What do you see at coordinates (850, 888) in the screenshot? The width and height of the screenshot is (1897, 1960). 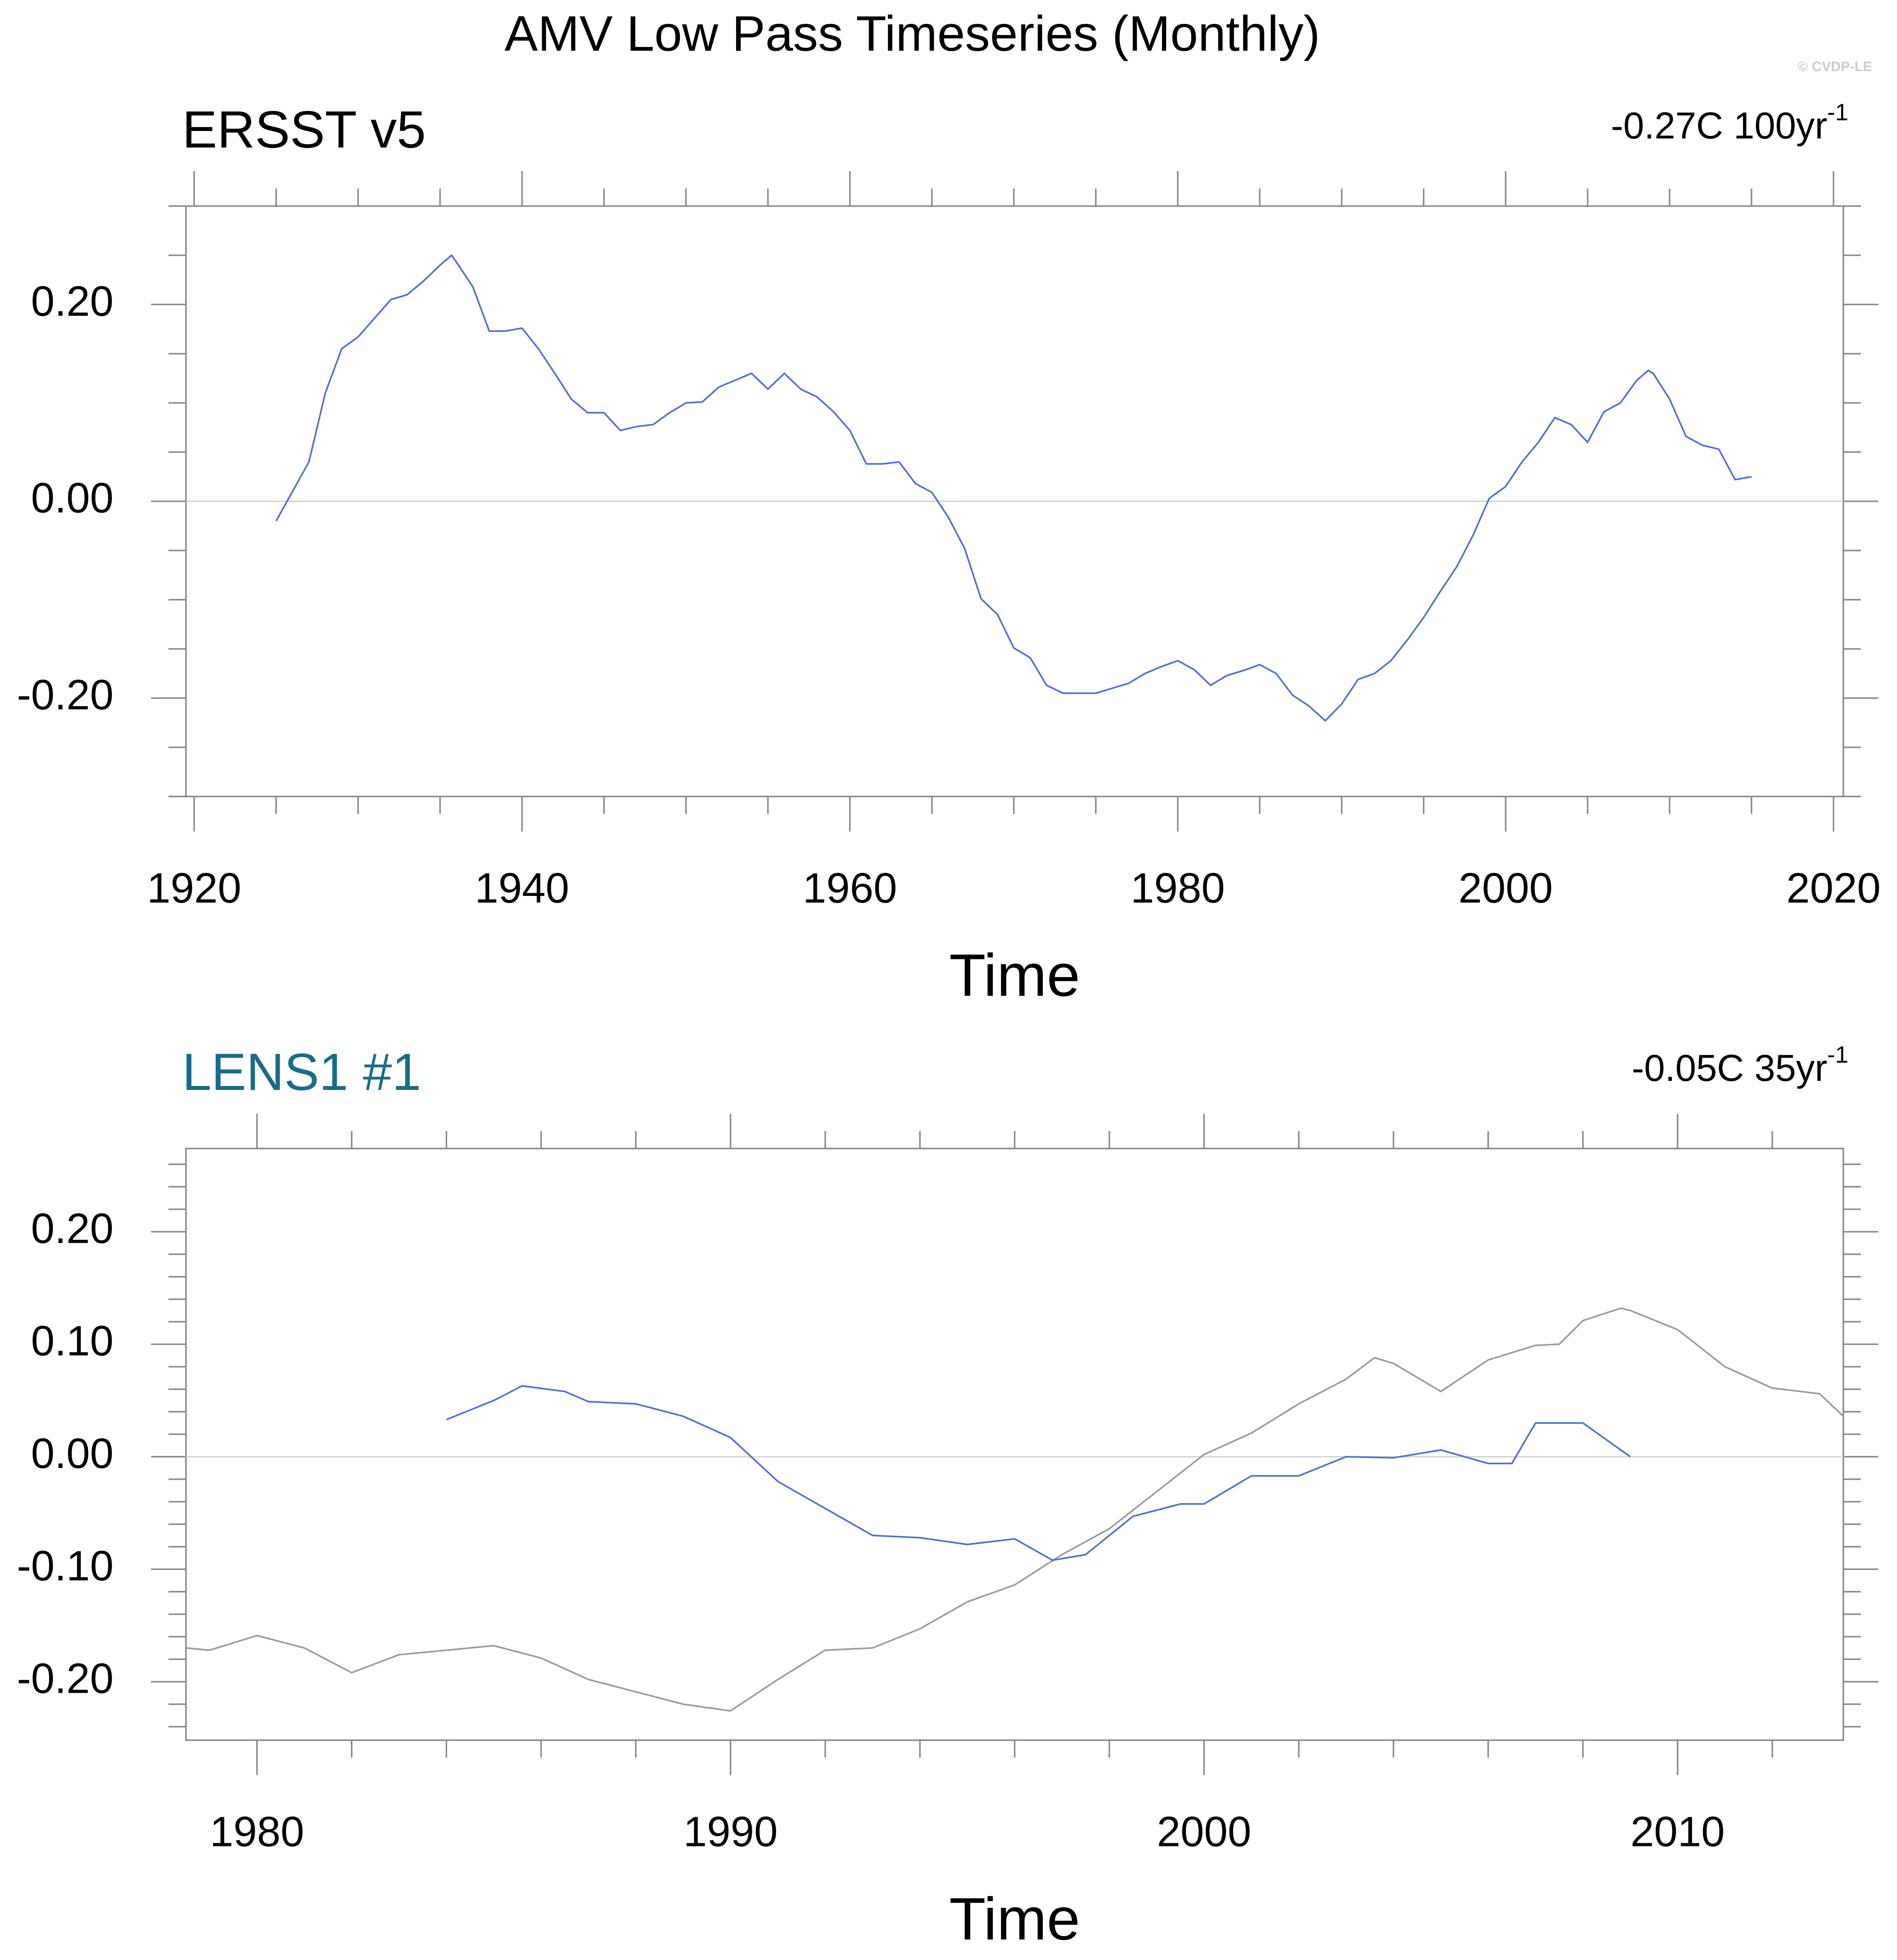 I see `x-tick-label: 1960` at bounding box center [850, 888].